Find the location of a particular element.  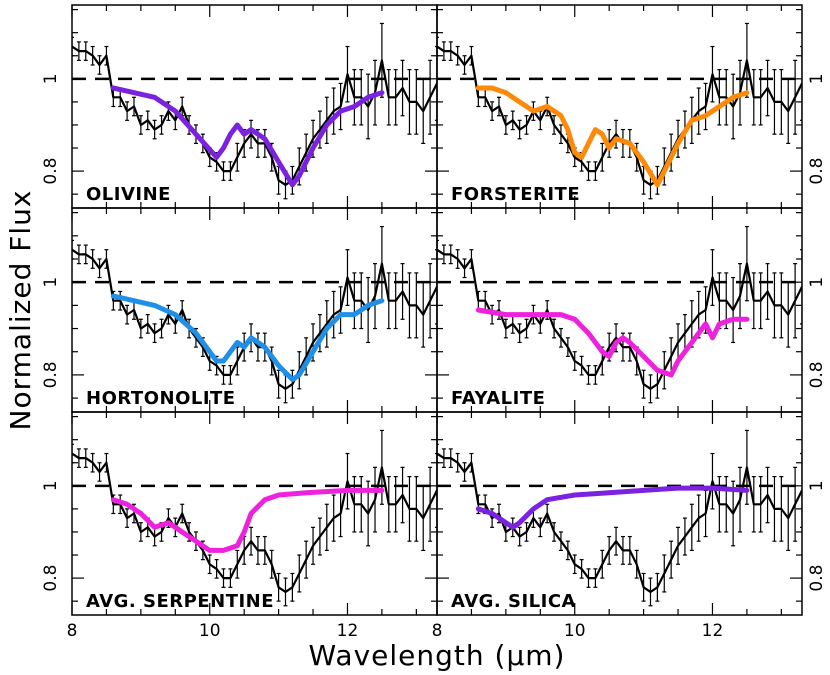

panel-1: 0.8 1 OLIVINE is located at coordinates (239, 106).